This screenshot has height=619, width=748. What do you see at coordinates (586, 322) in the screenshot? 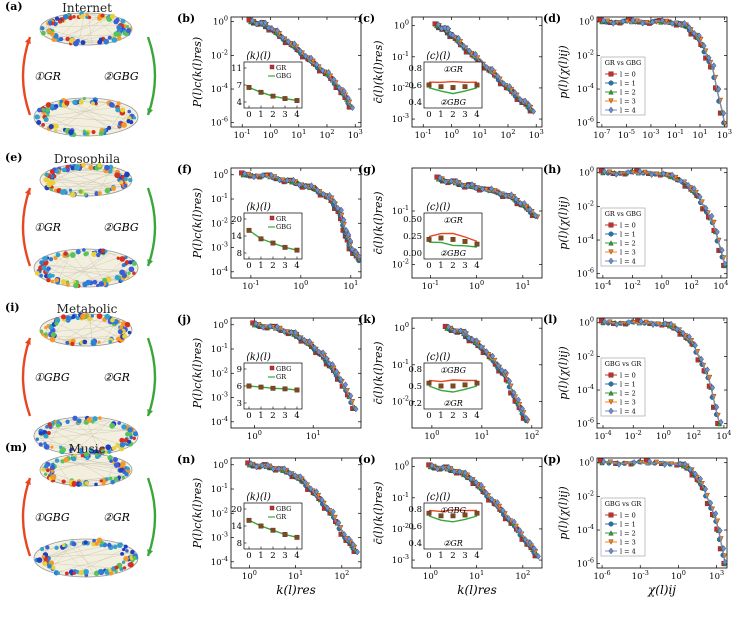
I see `y-tick-label: 10⁰` at bounding box center [586, 322].